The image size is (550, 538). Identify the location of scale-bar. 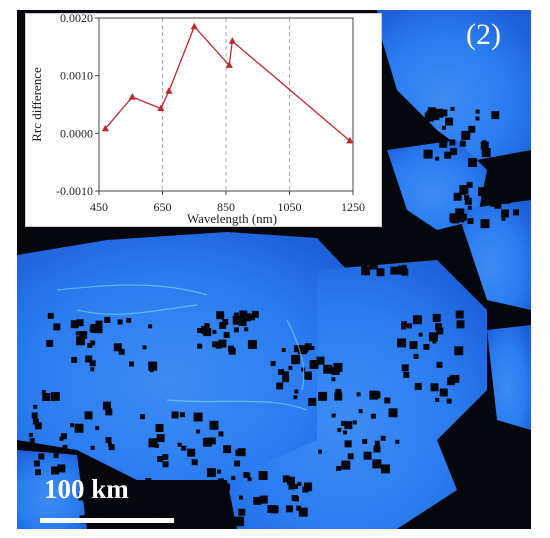
(107, 520).